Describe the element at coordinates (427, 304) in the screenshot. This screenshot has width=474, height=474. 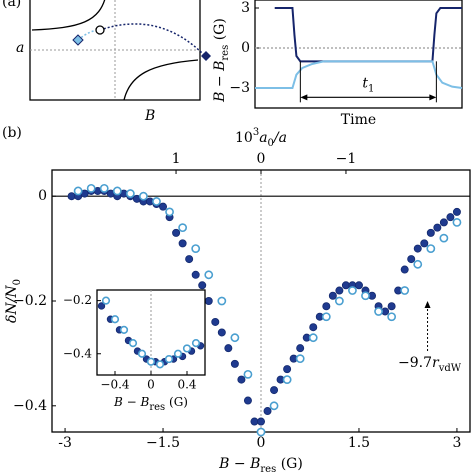
I see `arrow-head` at that location.